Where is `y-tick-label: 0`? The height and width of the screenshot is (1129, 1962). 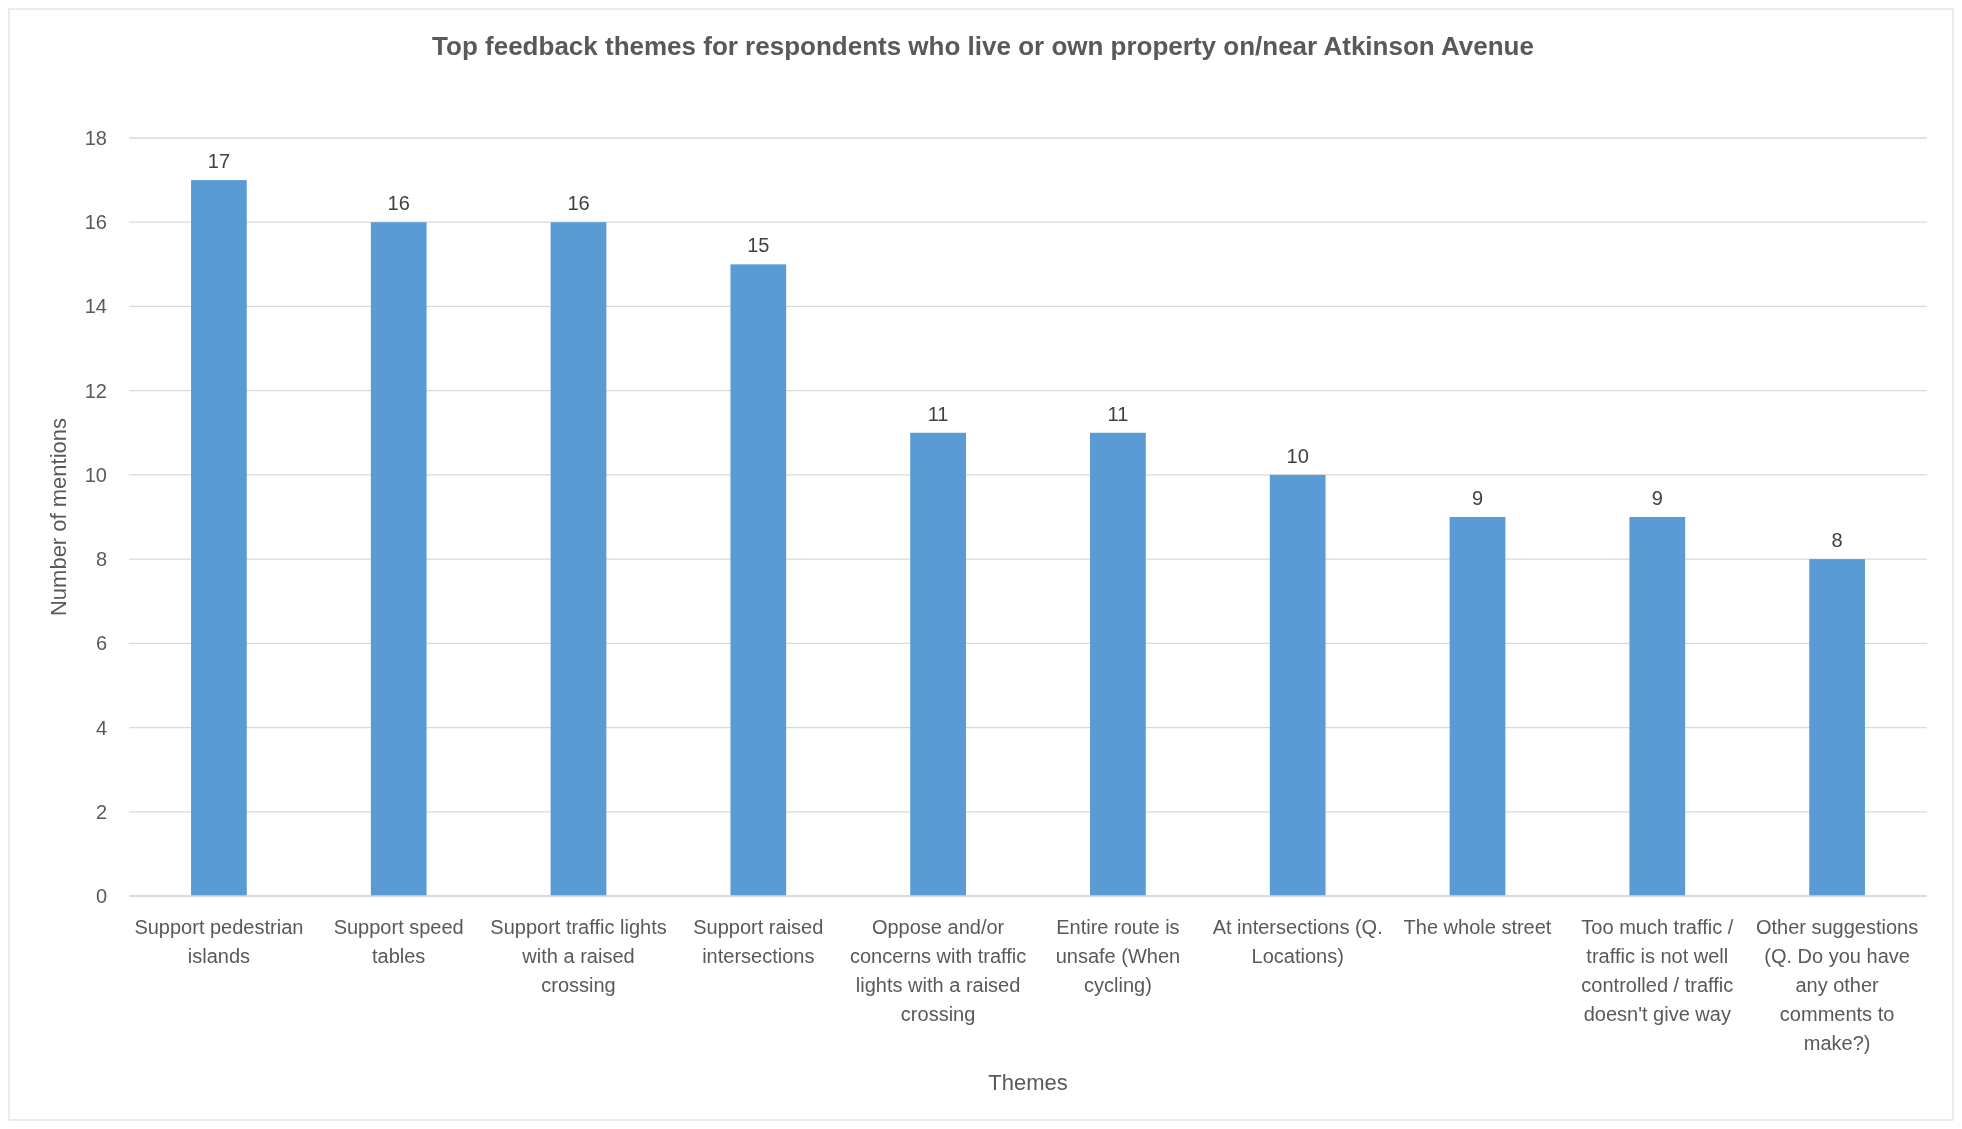
y-tick-label: 0 is located at coordinates (101, 896).